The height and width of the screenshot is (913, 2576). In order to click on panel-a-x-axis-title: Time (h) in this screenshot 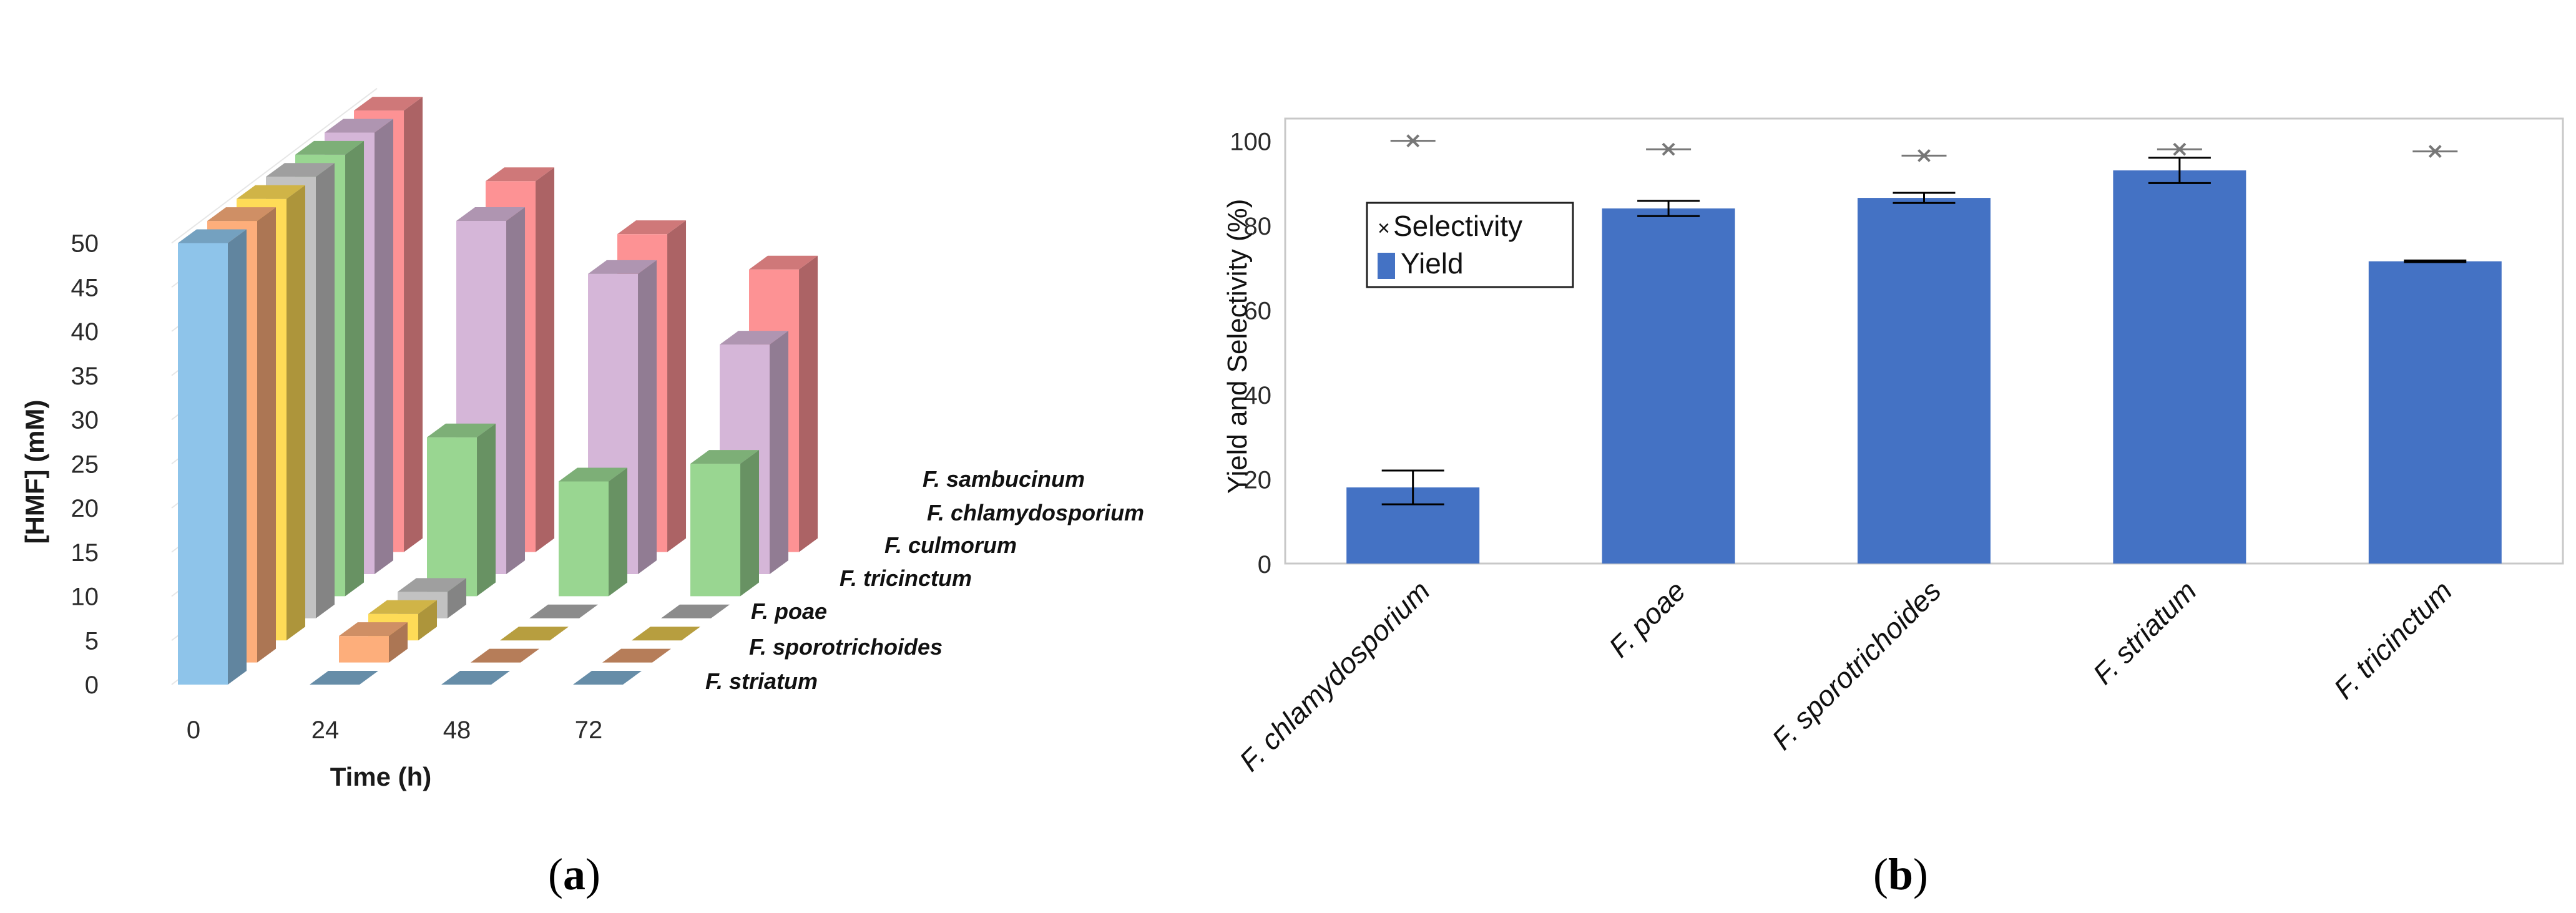, I will do `click(381, 776)`.